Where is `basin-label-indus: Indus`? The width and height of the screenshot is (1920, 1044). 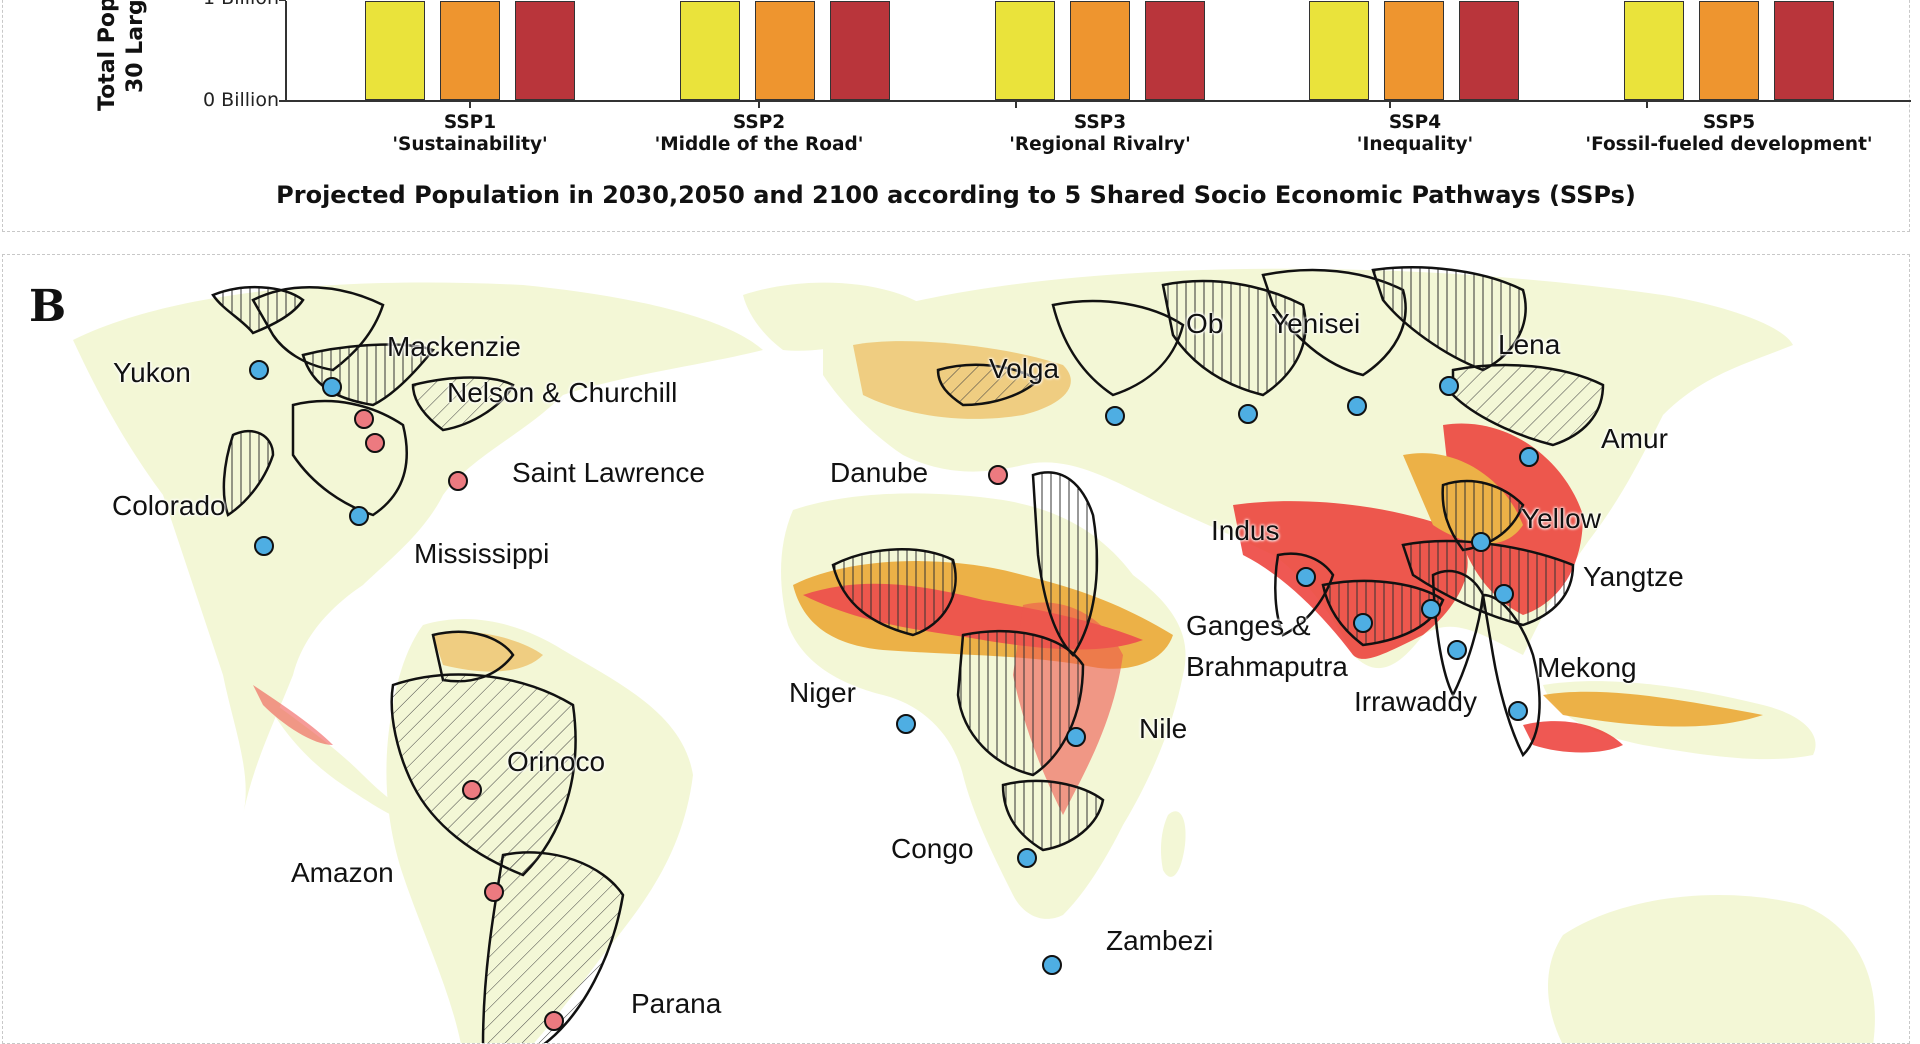
basin-label-indus: Indus is located at coordinates (1245, 530).